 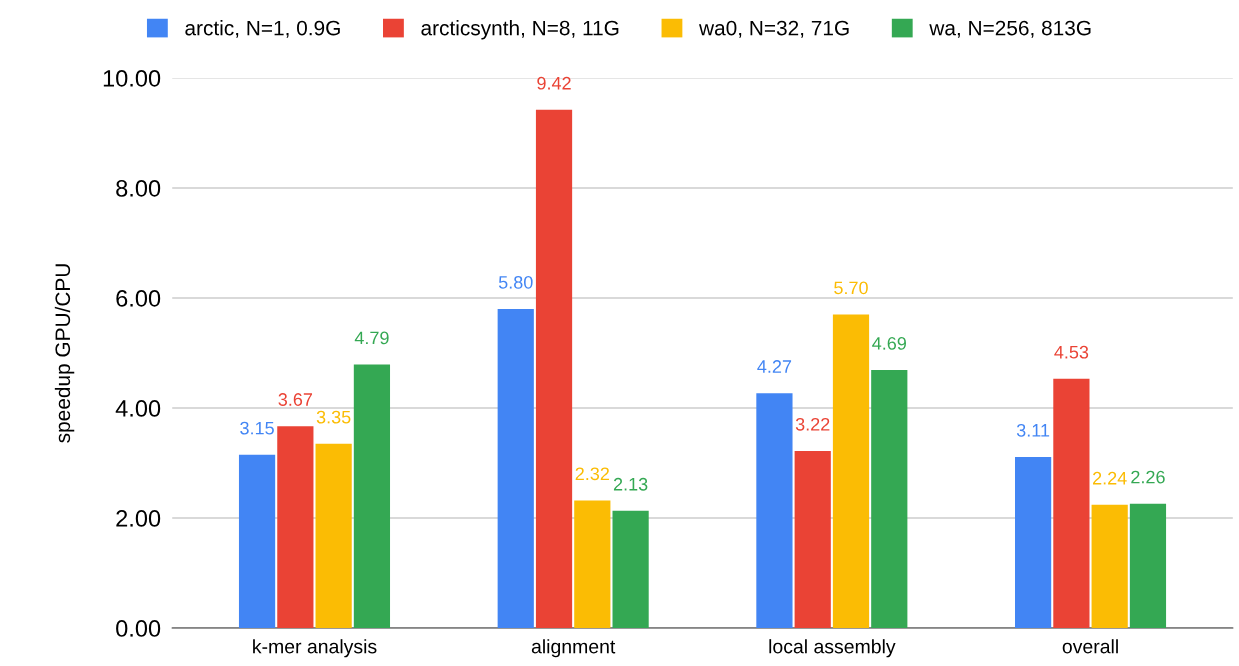 I want to click on legend-label: wa0, N=32, 71G, so click(x=774, y=29).